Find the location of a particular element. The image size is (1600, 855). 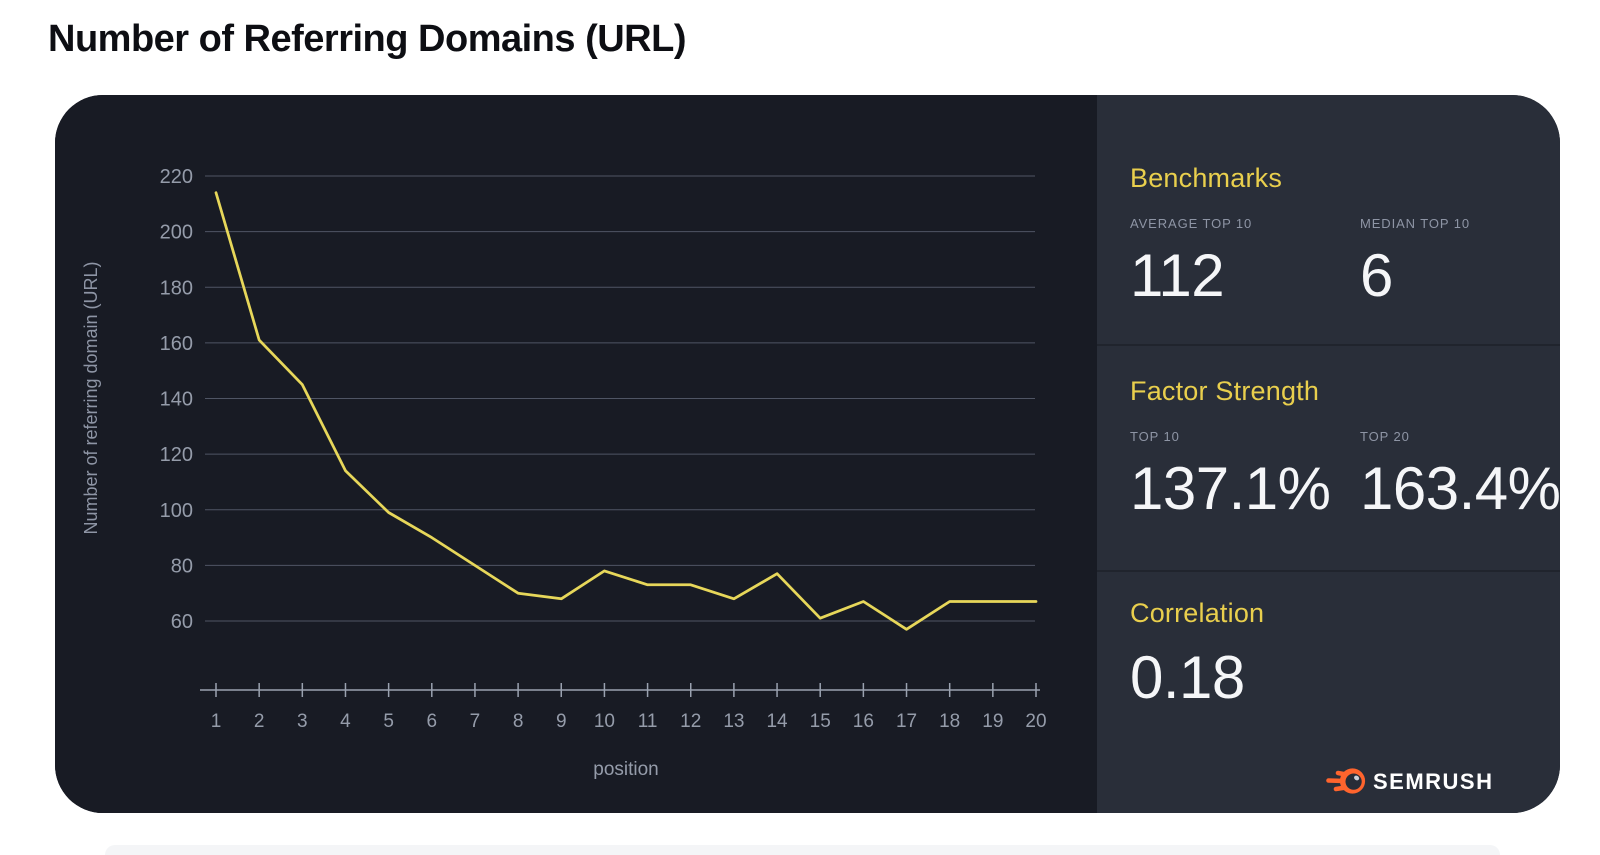

stat-label: MEDIAN TOP 10 is located at coordinates (1415, 223).